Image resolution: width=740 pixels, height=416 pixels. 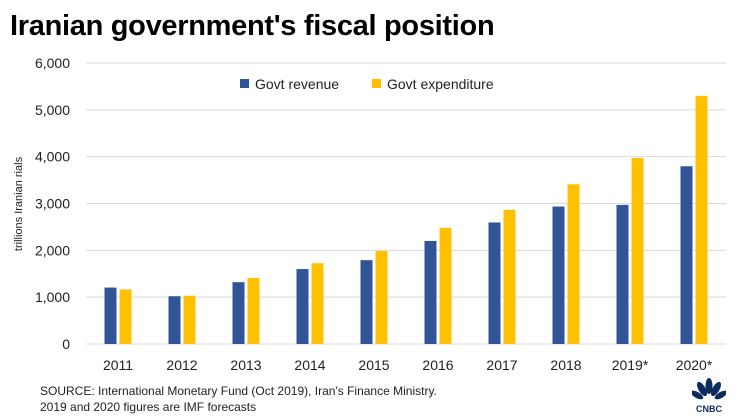 What do you see at coordinates (52, 63) in the screenshot?
I see `y-tick-label: 6,000` at bounding box center [52, 63].